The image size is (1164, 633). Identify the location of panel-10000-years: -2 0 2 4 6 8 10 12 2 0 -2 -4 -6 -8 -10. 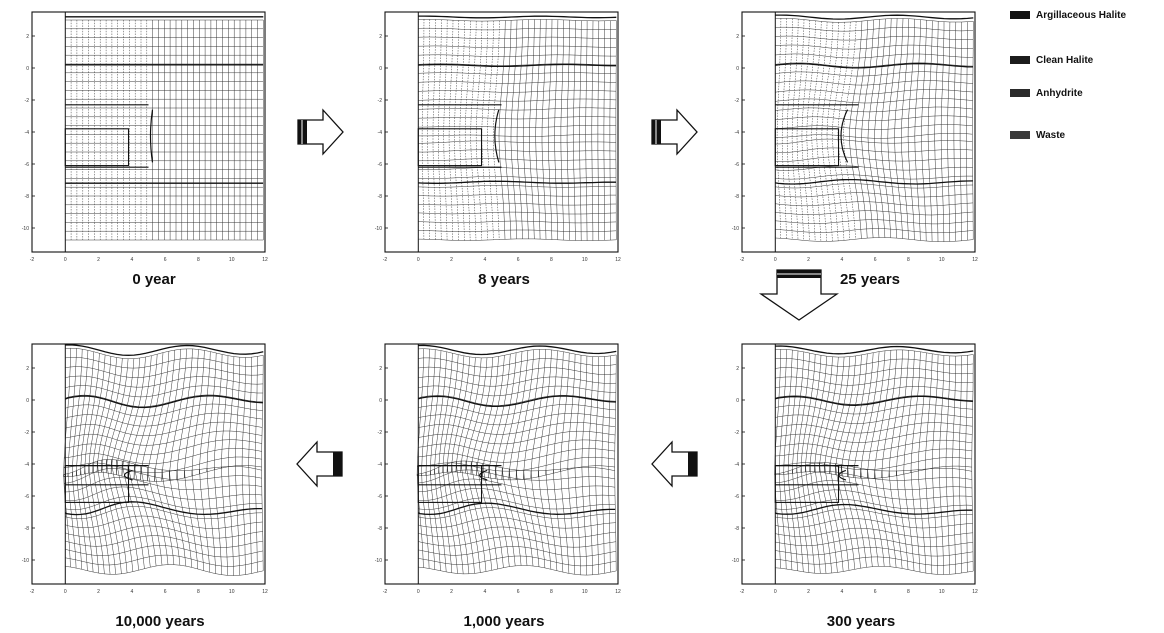
(145, 470).